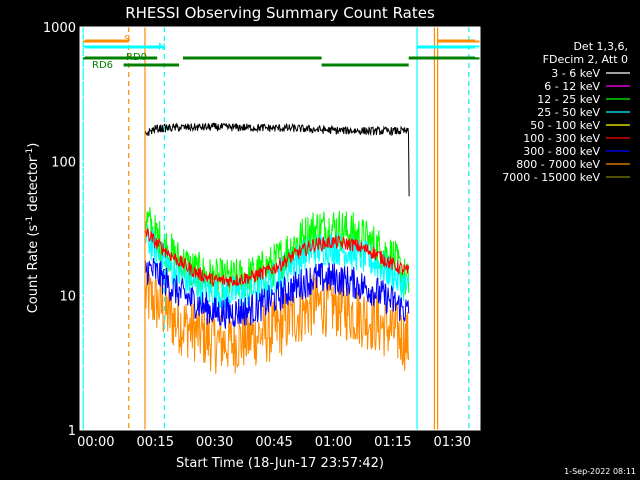  Describe the element at coordinates (136, 57) in the screenshot. I see `flag-label-rd0: RD0` at that location.